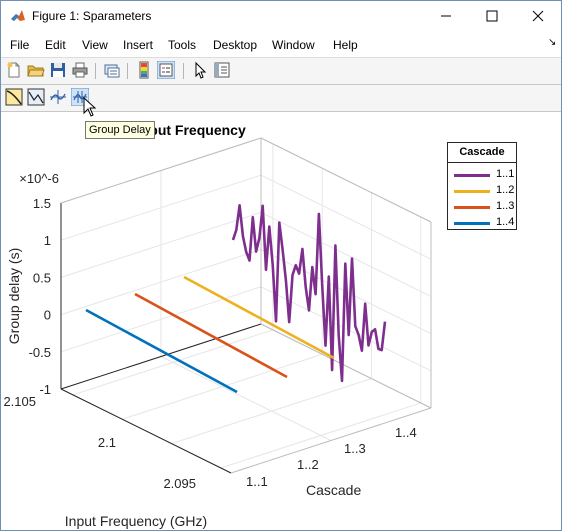  I want to click on window-title: Figure 1: Sparameters, so click(92, 16).